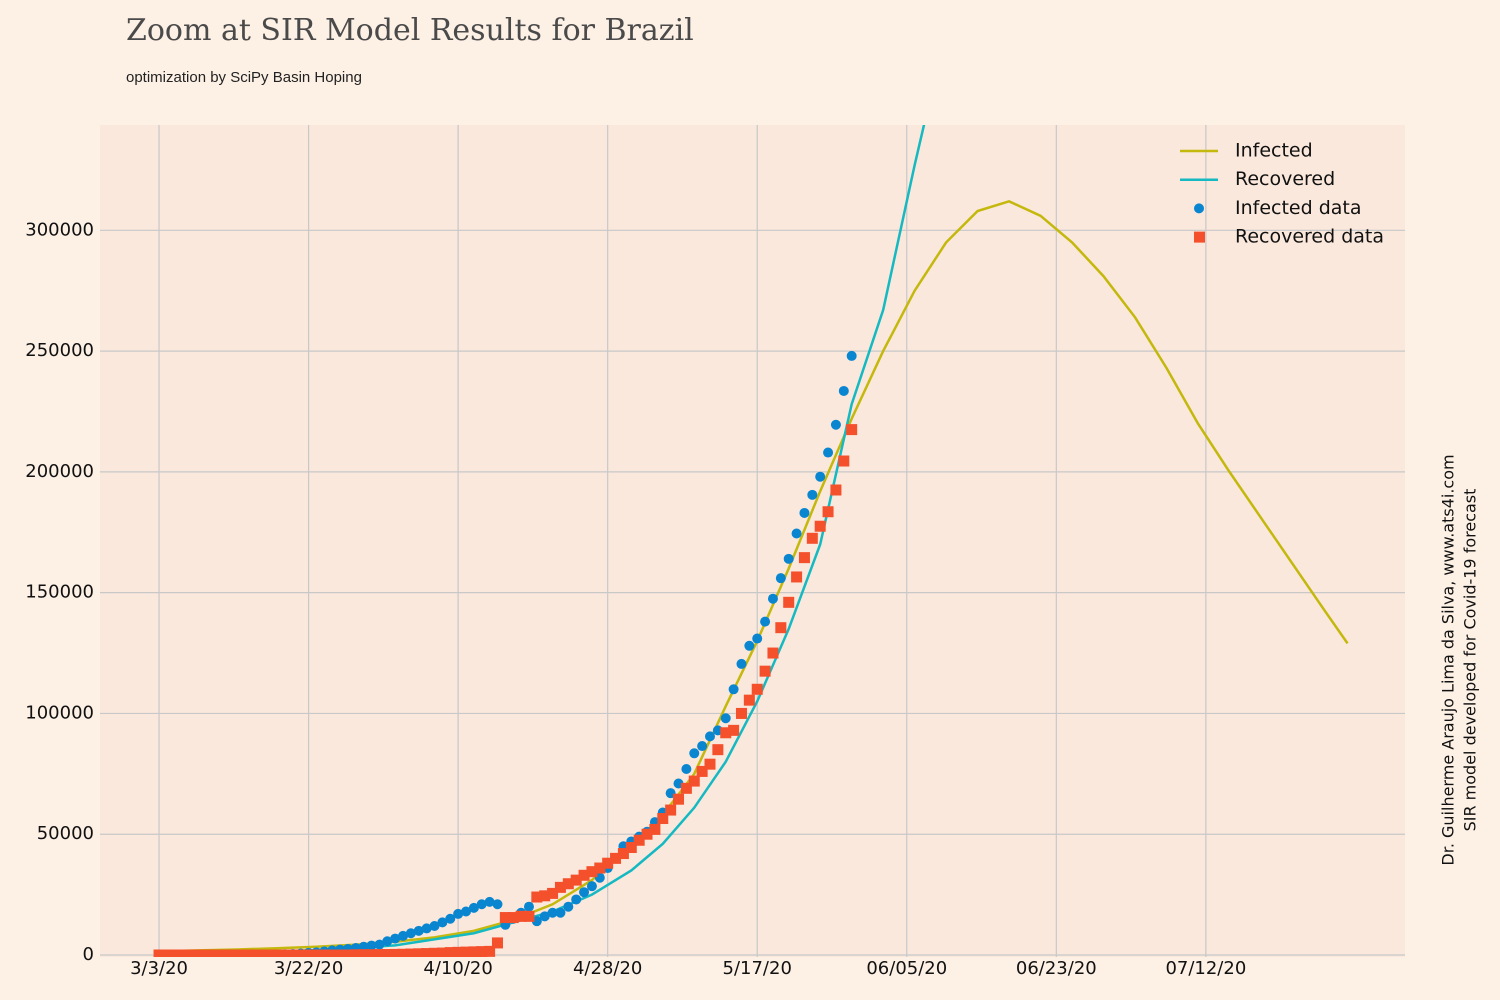  I want to click on y-tick-label: 100000, so click(59, 712).